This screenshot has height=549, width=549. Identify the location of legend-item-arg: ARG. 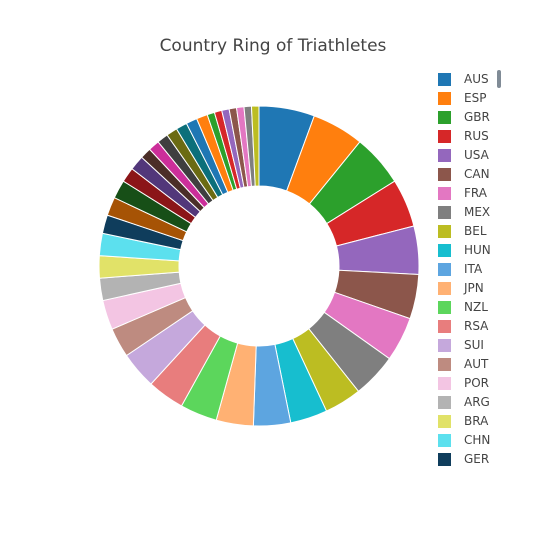
(469, 402).